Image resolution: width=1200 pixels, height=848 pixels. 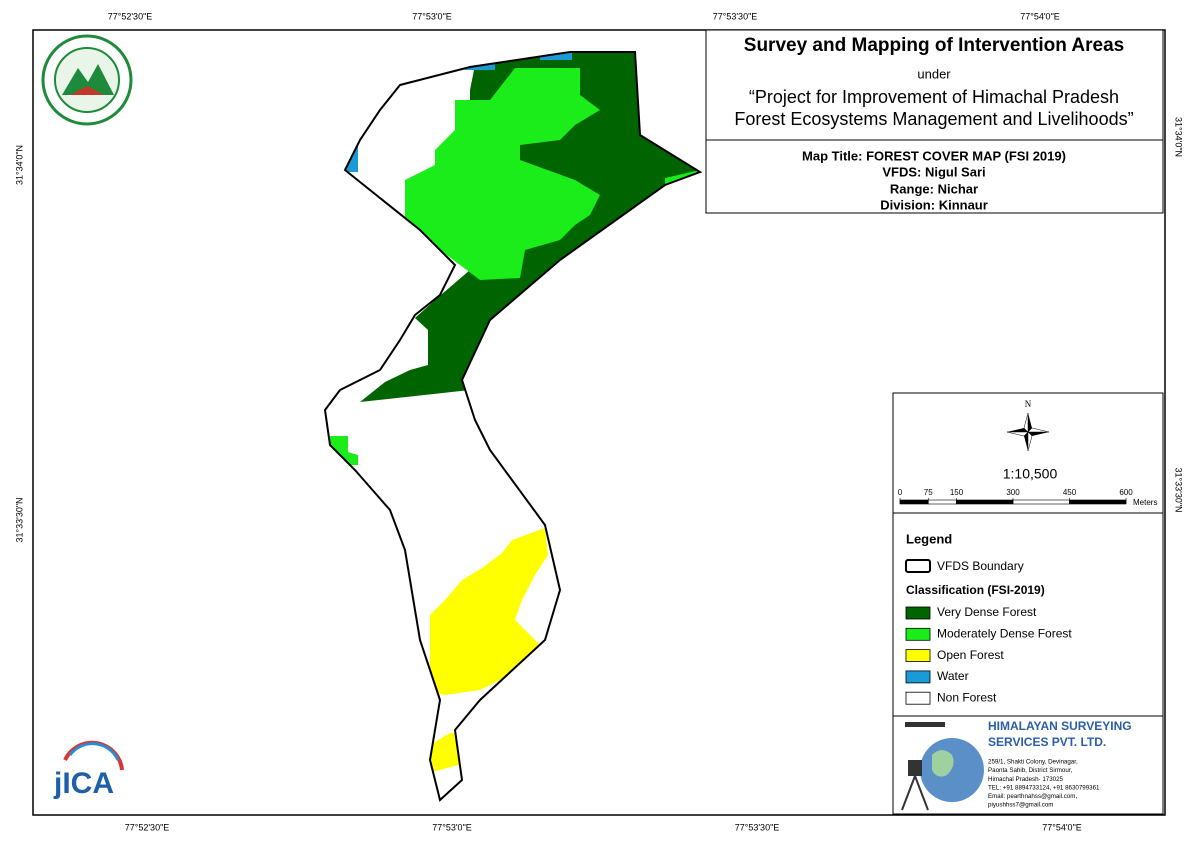 I want to click on legend-label: VFDS Boundary, so click(x=980, y=566).